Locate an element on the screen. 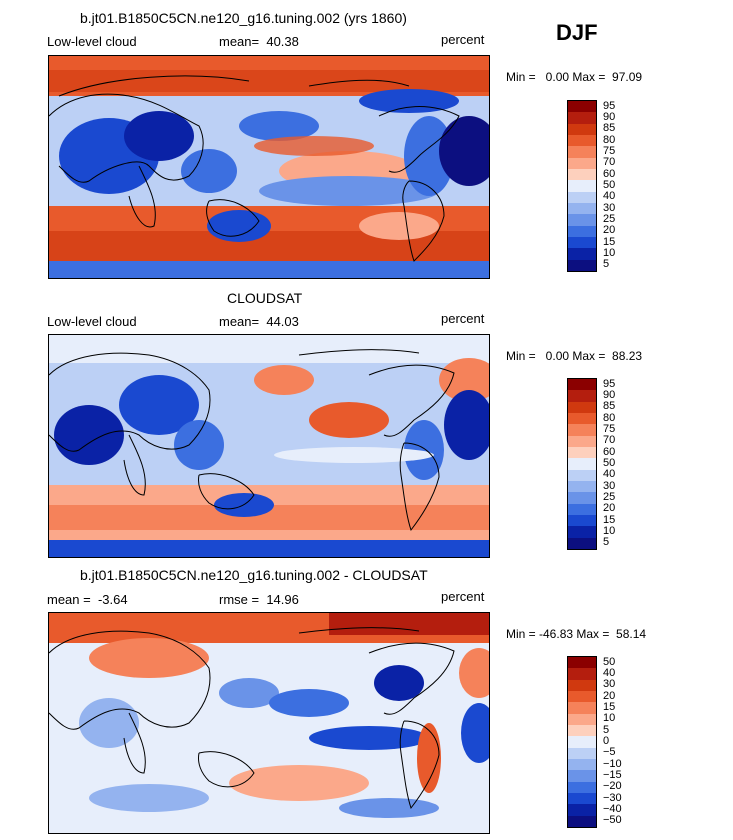 Image resolution: width=733 pixels, height=840 pixels. panel-3-mean-label: mean = -3.64 is located at coordinates (87, 599).